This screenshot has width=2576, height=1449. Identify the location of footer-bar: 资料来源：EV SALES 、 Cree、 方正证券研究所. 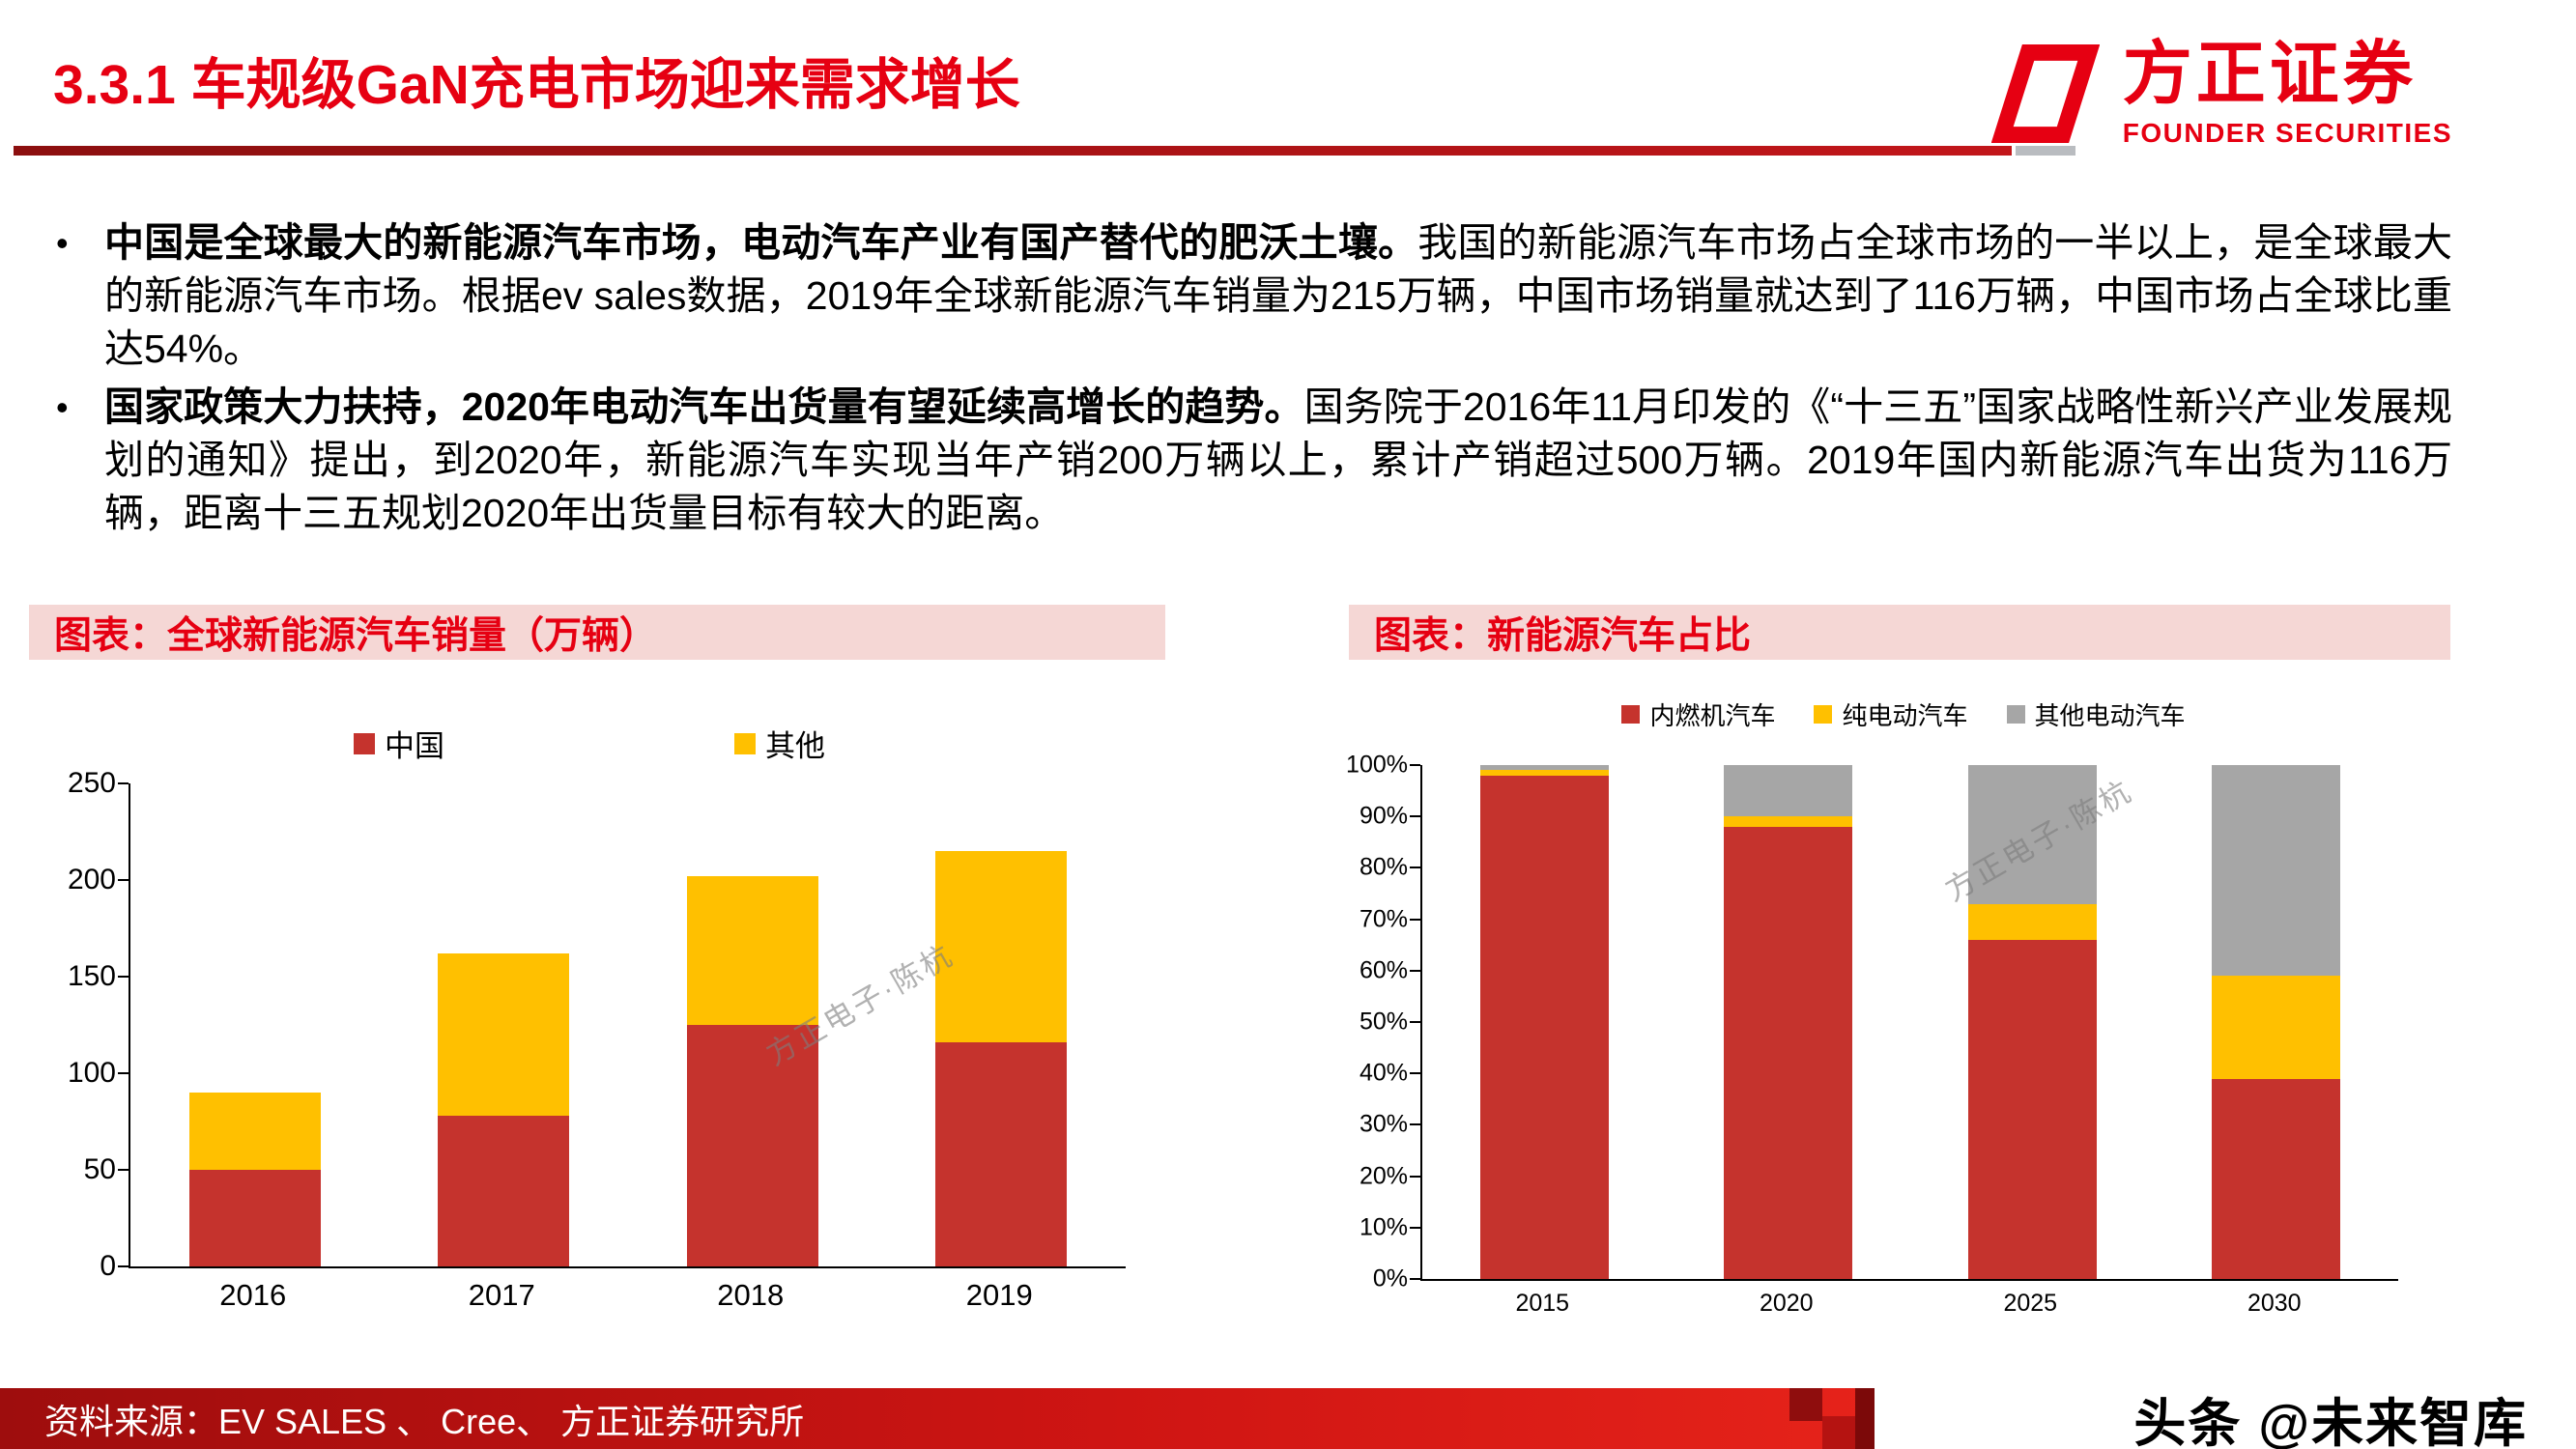
(938, 1418).